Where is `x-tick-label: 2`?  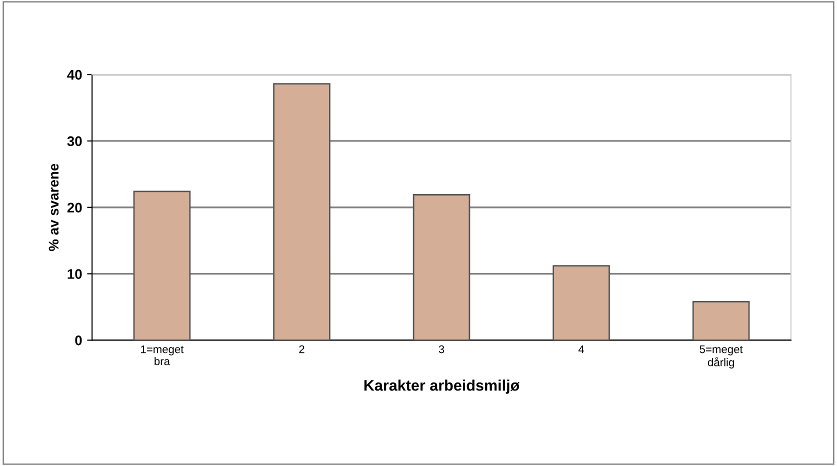
x-tick-label: 2 is located at coordinates (301, 349).